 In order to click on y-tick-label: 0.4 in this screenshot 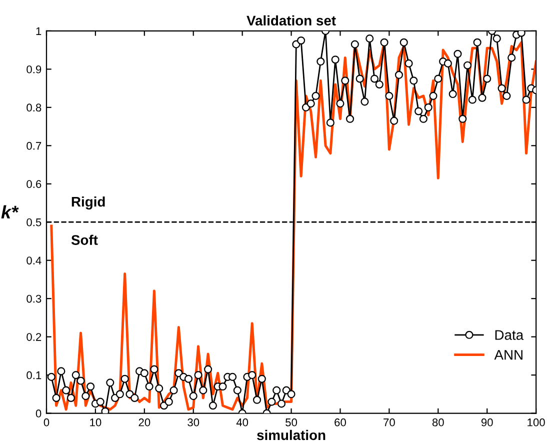, I will do `click(34, 260)`.